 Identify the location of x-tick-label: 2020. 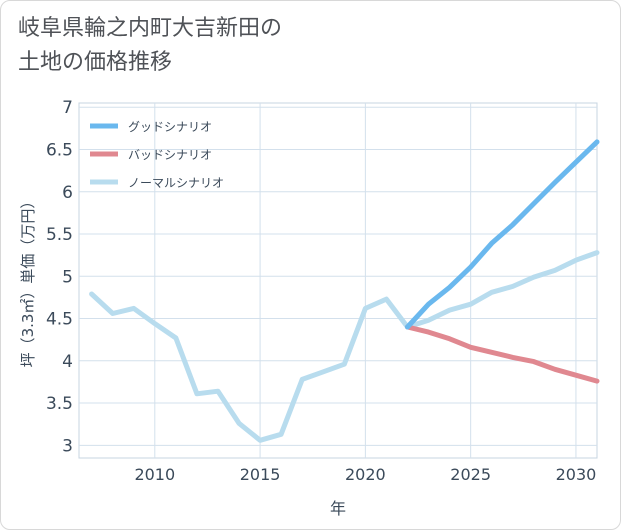
(365, 474).